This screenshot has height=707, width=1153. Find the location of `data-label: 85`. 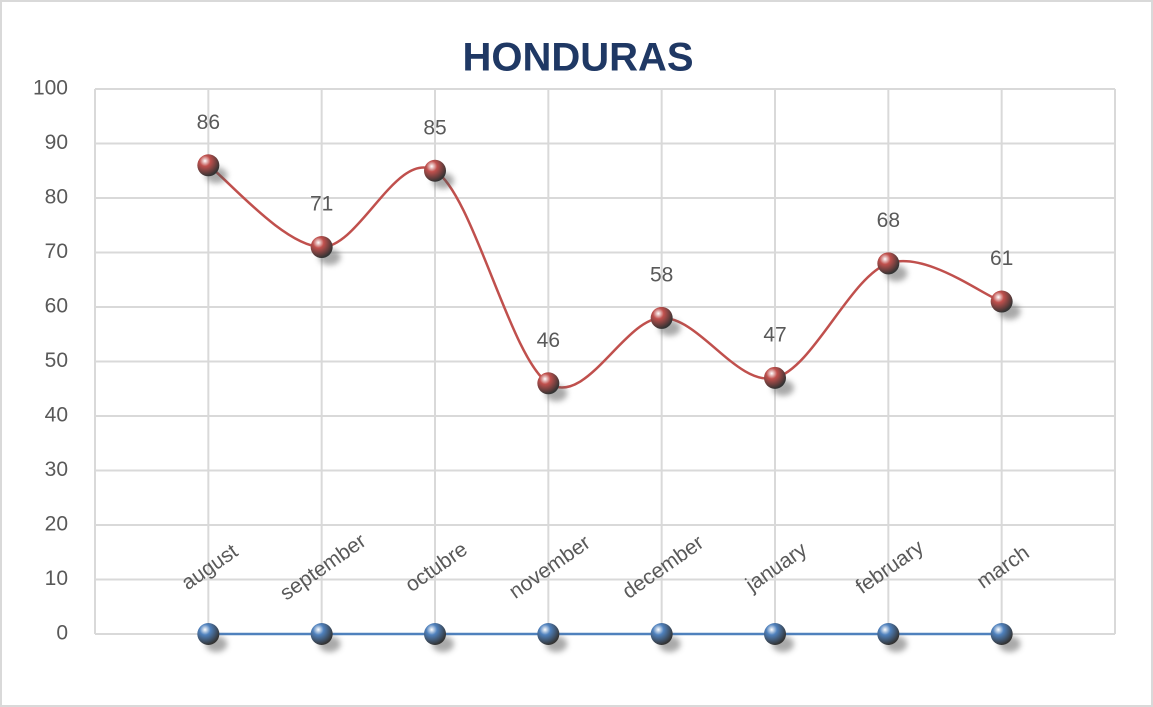

data-label: 85 is located at coordinates (434, 127).